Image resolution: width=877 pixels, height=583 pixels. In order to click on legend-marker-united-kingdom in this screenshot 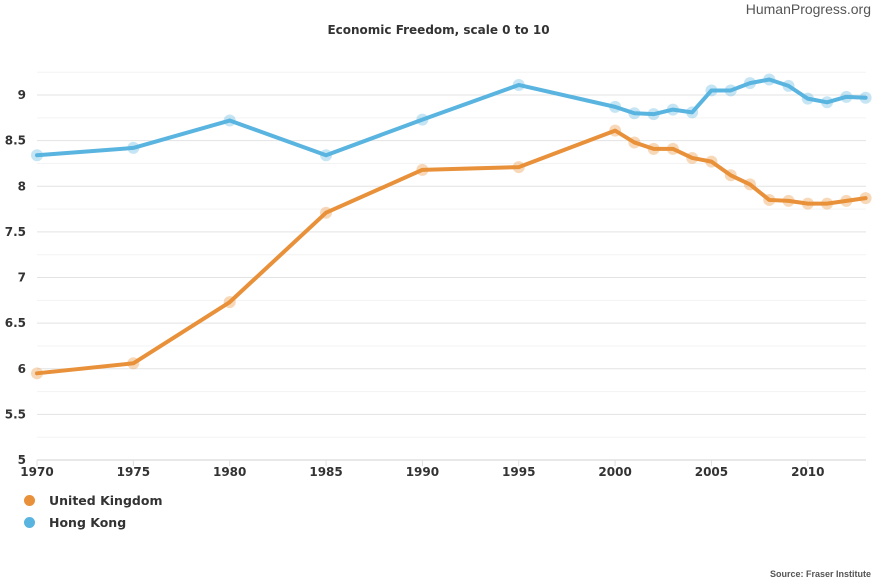, I will do `click(29, 500)`.